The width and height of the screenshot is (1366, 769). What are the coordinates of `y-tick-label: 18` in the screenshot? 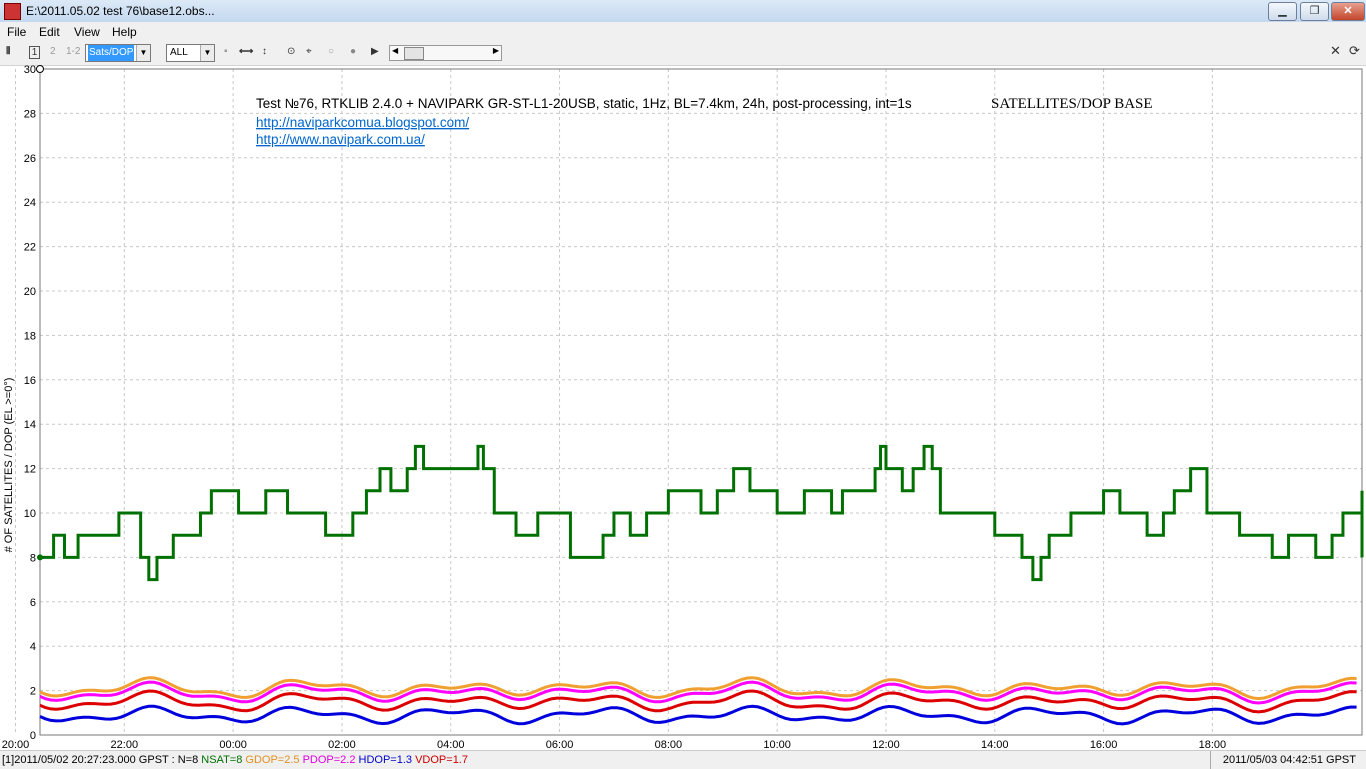 It's located at (30, 336).